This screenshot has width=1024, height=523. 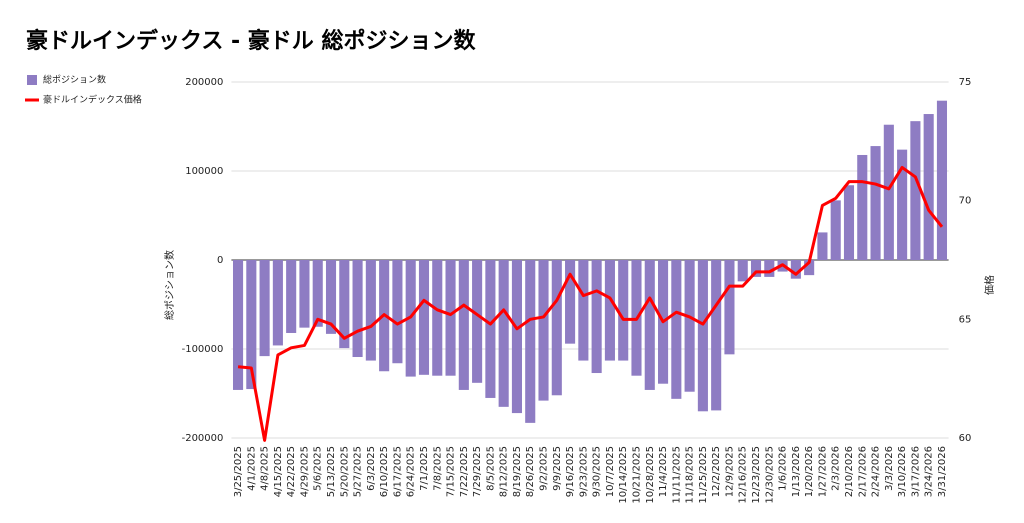 I want to click on x-tick-label: 11/4/2025, so click(x=663, y=471).